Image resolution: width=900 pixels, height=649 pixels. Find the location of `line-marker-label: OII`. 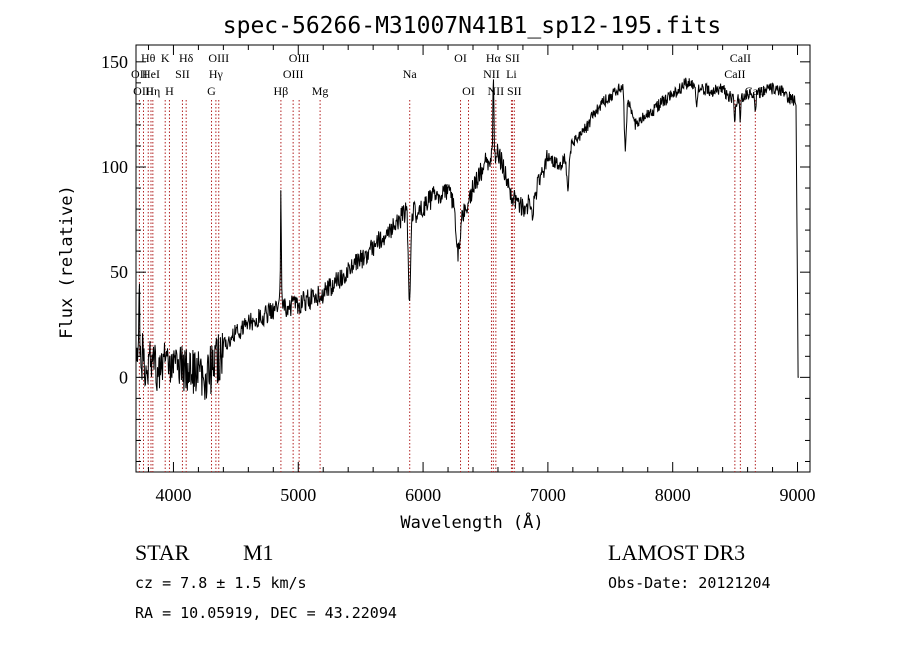

line-marker-label: OII is located at coordinates (139, 74).